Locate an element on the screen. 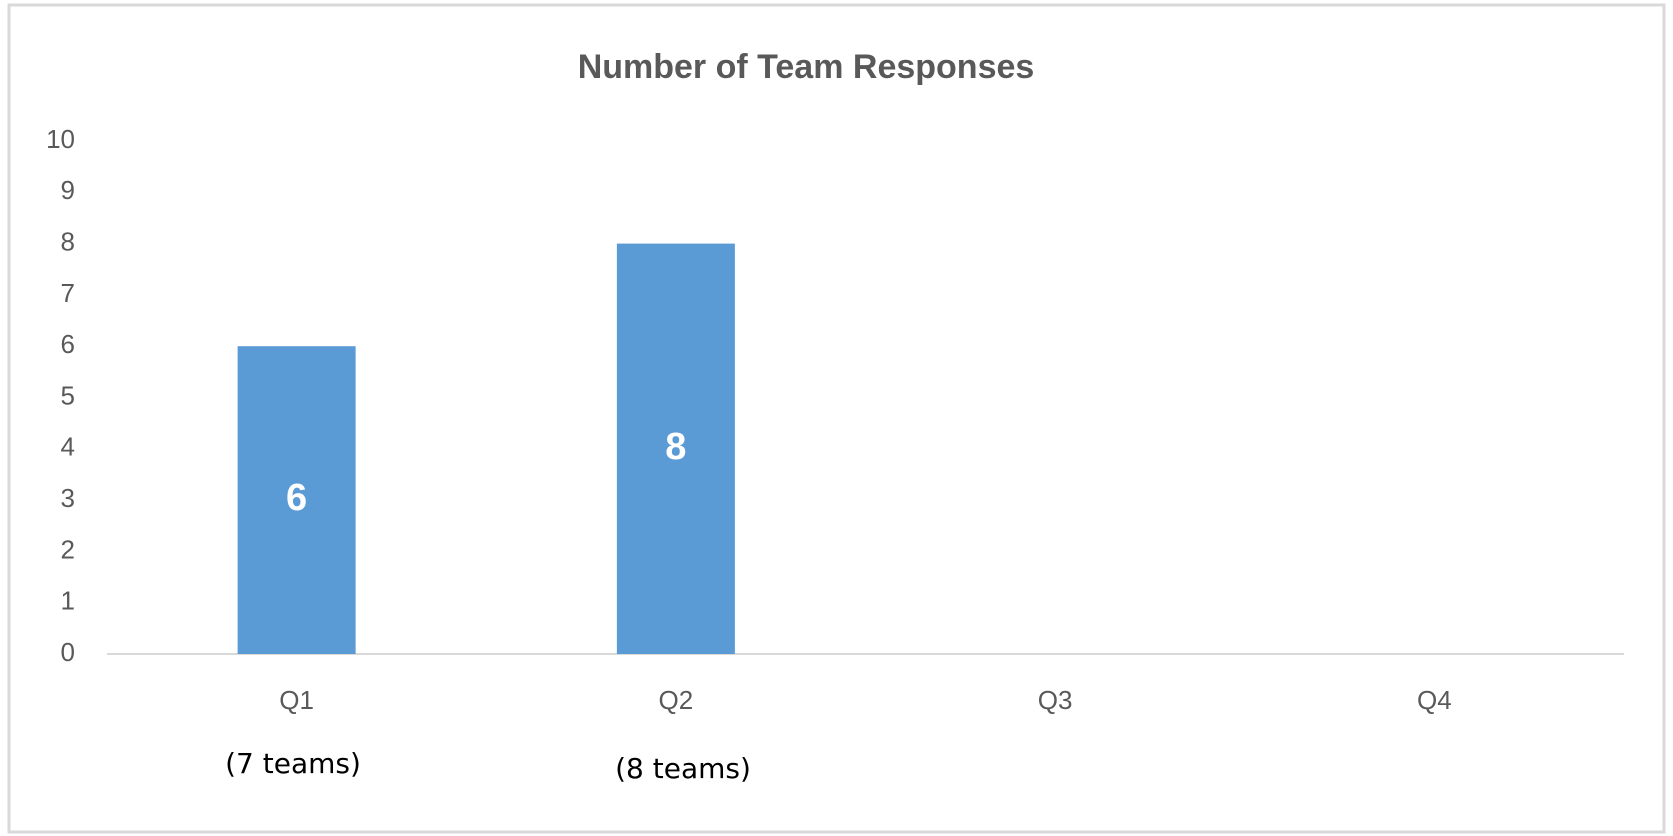  y-tick-label: 3 is located at coordinates (68, 498).